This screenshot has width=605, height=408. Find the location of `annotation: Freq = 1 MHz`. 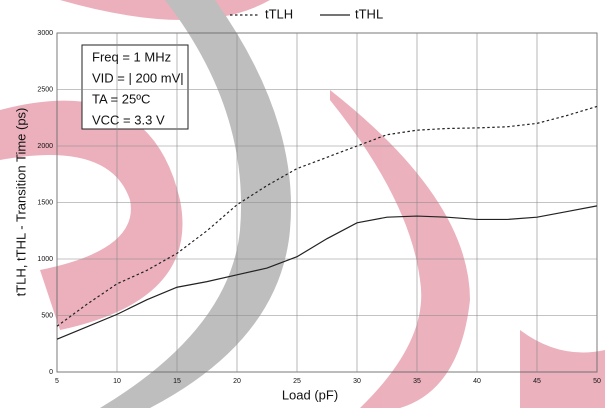

annotation: Freq = 1 MHz is located at coordinates (131, 56).